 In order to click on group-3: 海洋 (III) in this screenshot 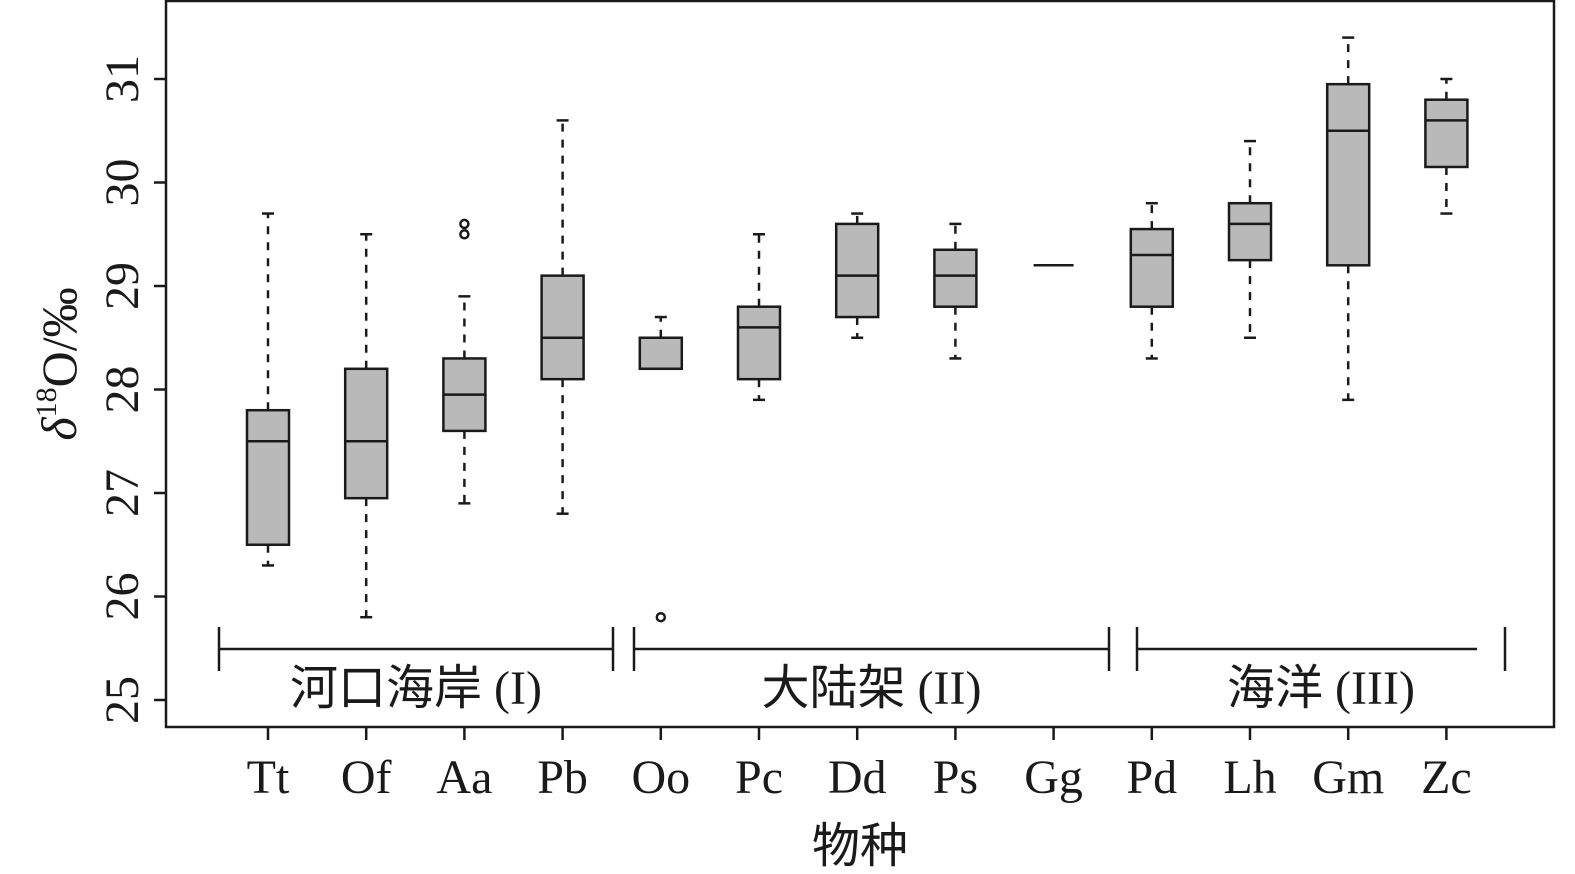, I will do `click(1321, 671)`.